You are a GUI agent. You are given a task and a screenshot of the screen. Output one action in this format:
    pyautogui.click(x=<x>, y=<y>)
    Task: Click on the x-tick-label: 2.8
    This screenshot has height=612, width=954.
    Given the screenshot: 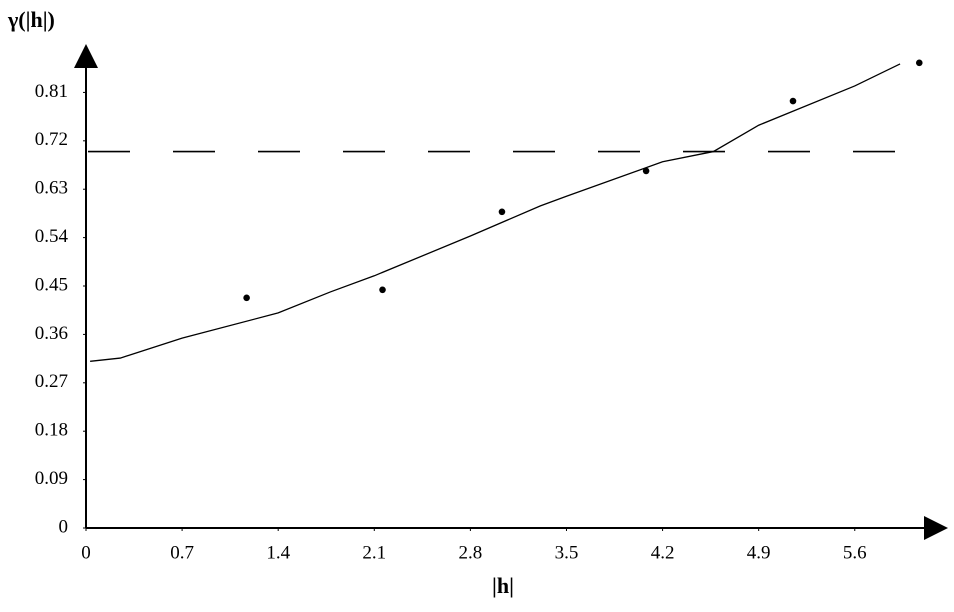 What is the action you would take?
    pyautogui.click(x=471, y=552)
    